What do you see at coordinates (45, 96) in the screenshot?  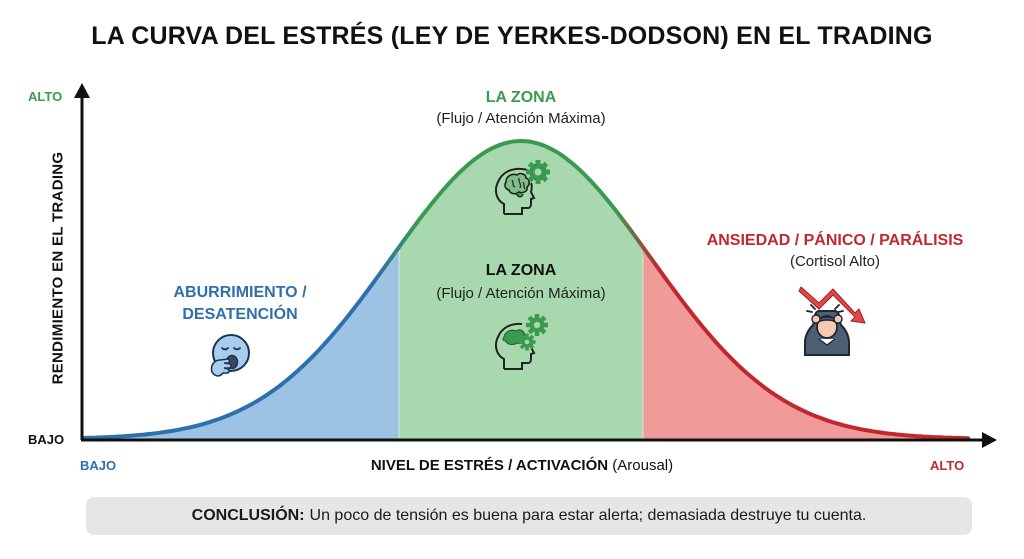 I see `y-axis-high-label: ALTO` at bounding box center [45, 96].